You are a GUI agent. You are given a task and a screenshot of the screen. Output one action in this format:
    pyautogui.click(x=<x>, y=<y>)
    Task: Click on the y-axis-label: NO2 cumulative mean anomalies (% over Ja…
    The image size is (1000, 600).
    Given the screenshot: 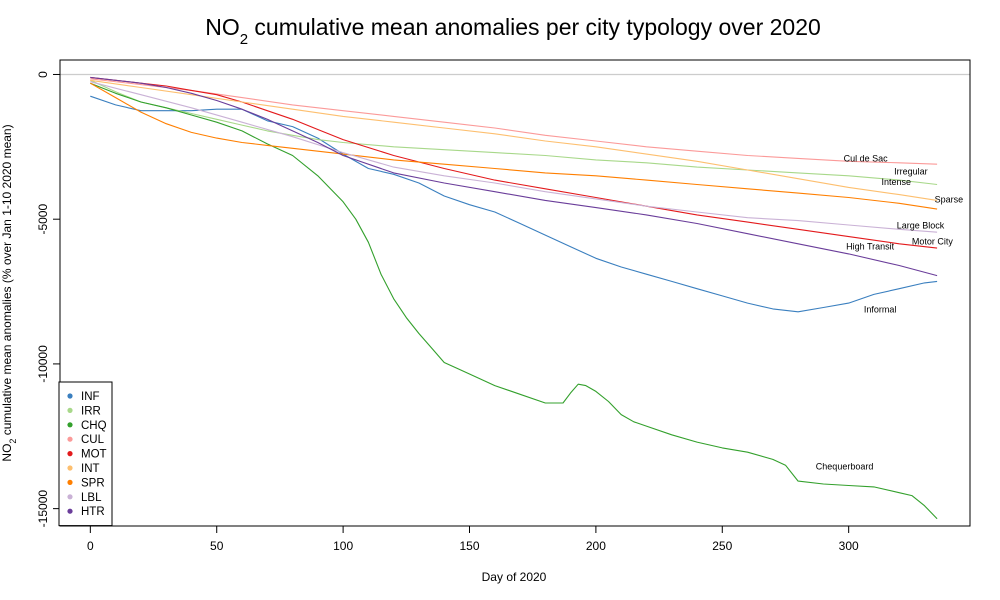 What is the action you would take?
    pyautogui.click(x=9, y=292)
    